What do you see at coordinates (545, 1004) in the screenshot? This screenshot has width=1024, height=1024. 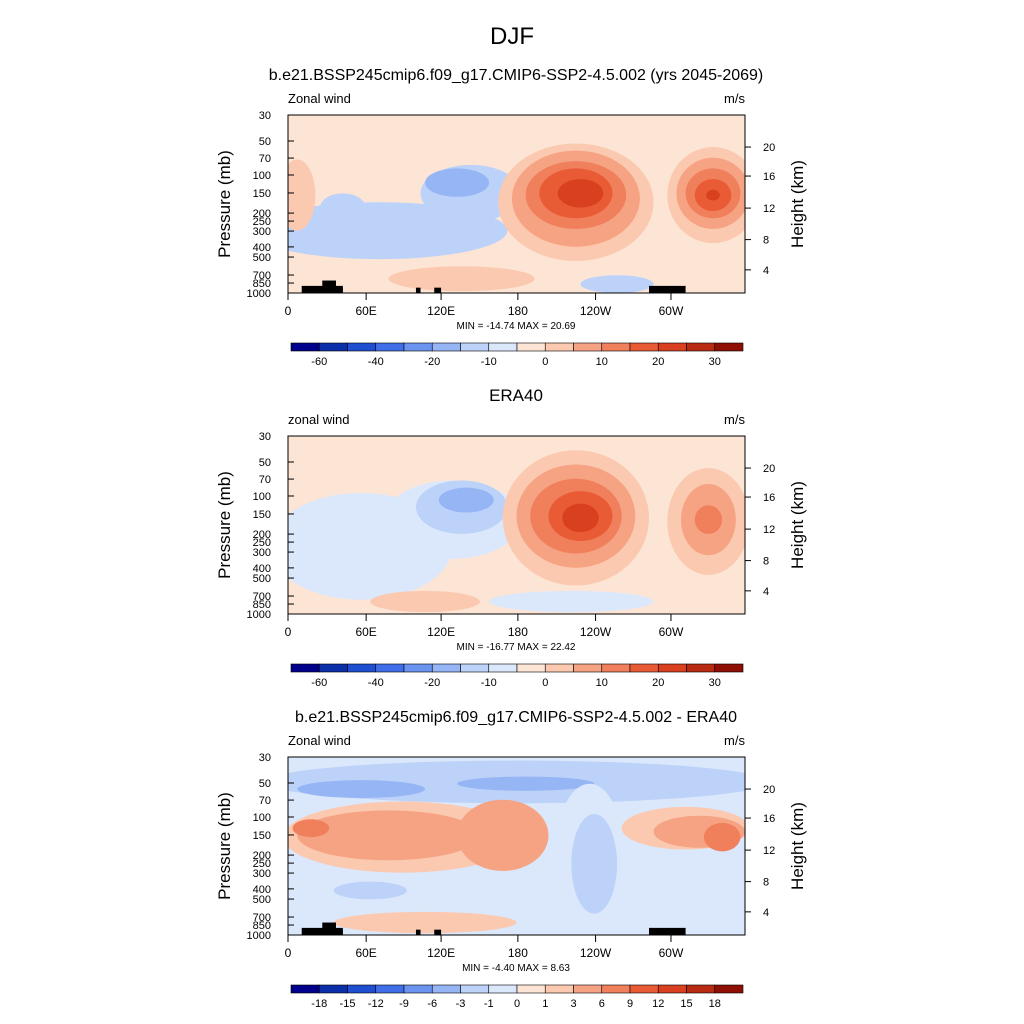 I see `colorbar-label: 1` at bounding box center [545, 1004].